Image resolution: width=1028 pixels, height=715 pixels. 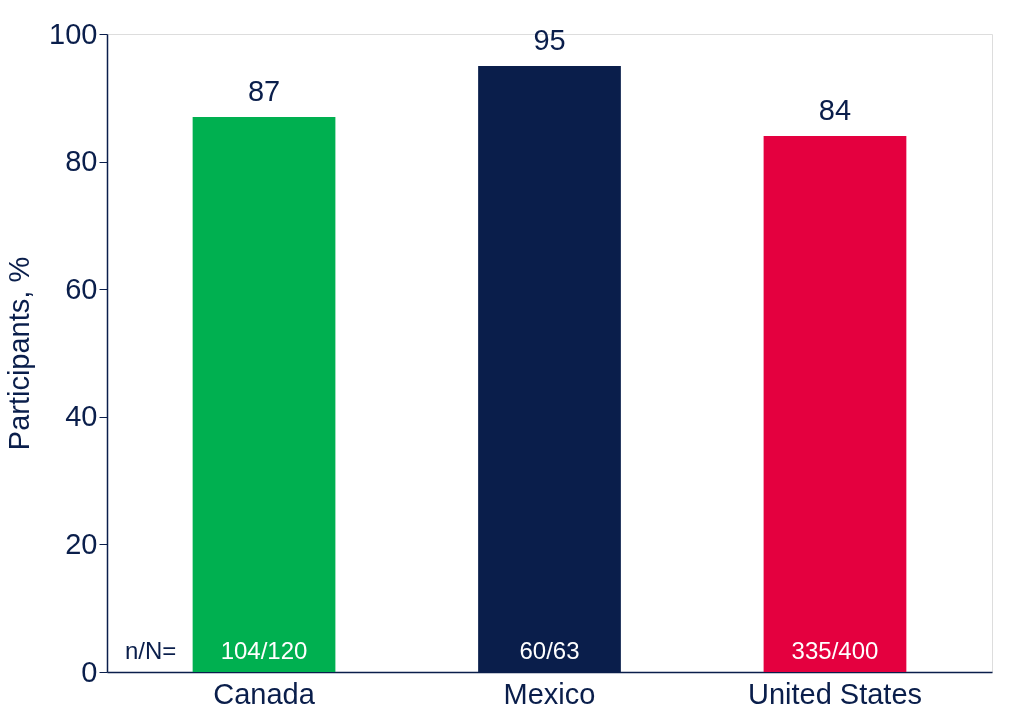 What do you see at coordinates (835, 693) in the screenshot?
I see `x-tick-label: United States` at bounding box center [835, 693].